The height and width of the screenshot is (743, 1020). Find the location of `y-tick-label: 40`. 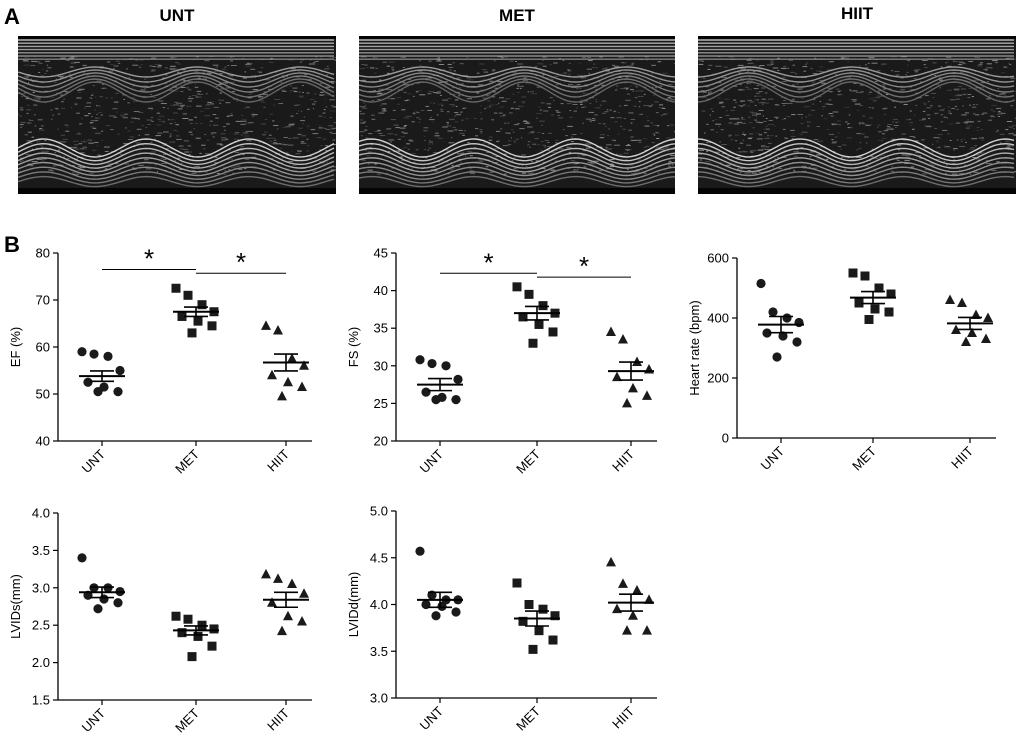

y-tick-label: 40 is located at coordinates (381, 290).